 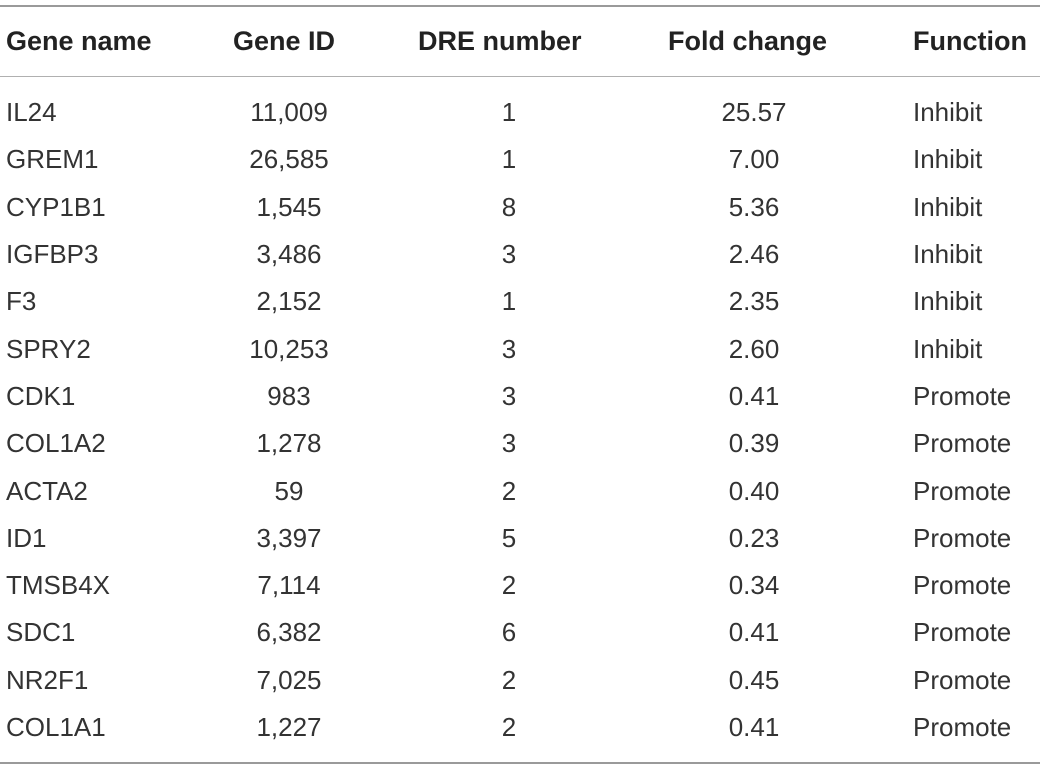 I want to click on cell-gene-name: TMSB4X, so click(x=58, y=585).